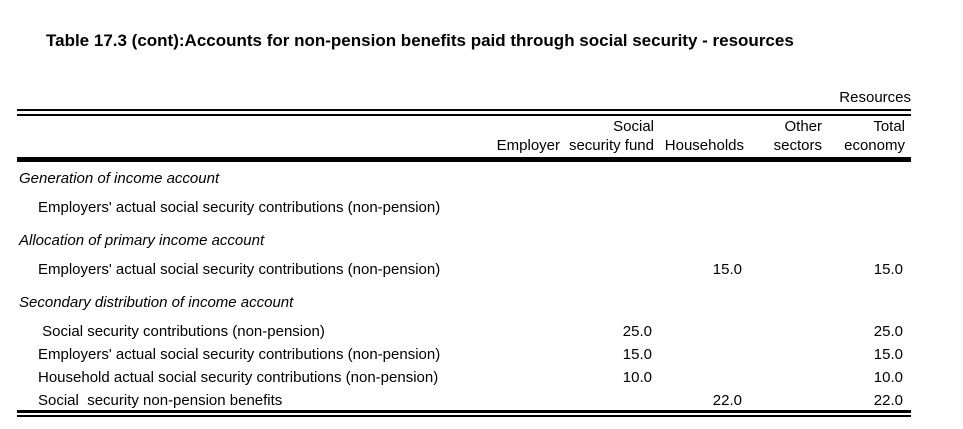 The height and width of the screenshot is (429, 963). I want to click on column-header-1-line1: Social, so click(633, 126).